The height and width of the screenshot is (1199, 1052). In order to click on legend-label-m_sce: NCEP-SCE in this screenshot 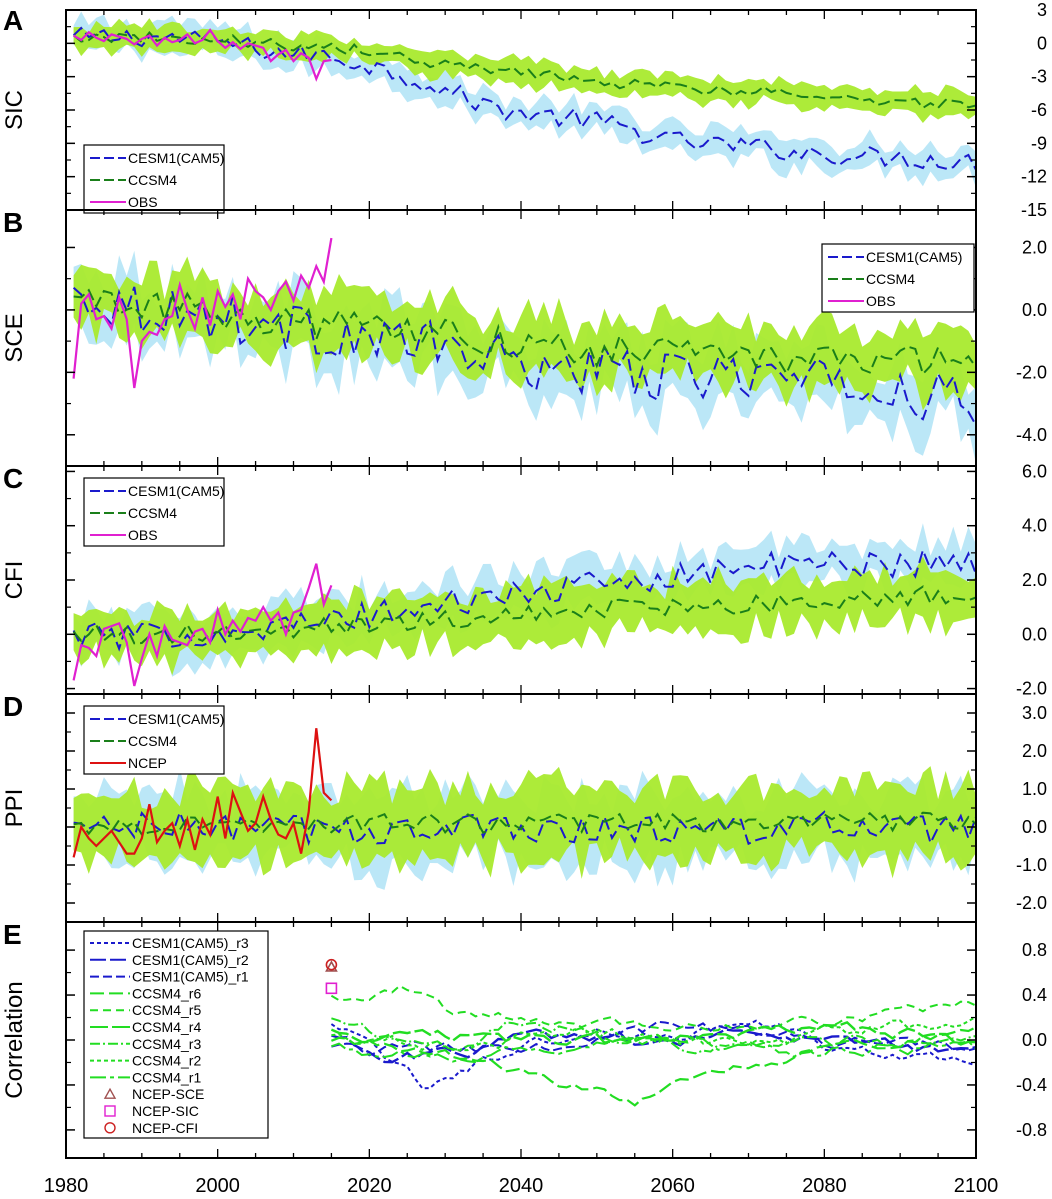, I will do `click(168, 1094)`.